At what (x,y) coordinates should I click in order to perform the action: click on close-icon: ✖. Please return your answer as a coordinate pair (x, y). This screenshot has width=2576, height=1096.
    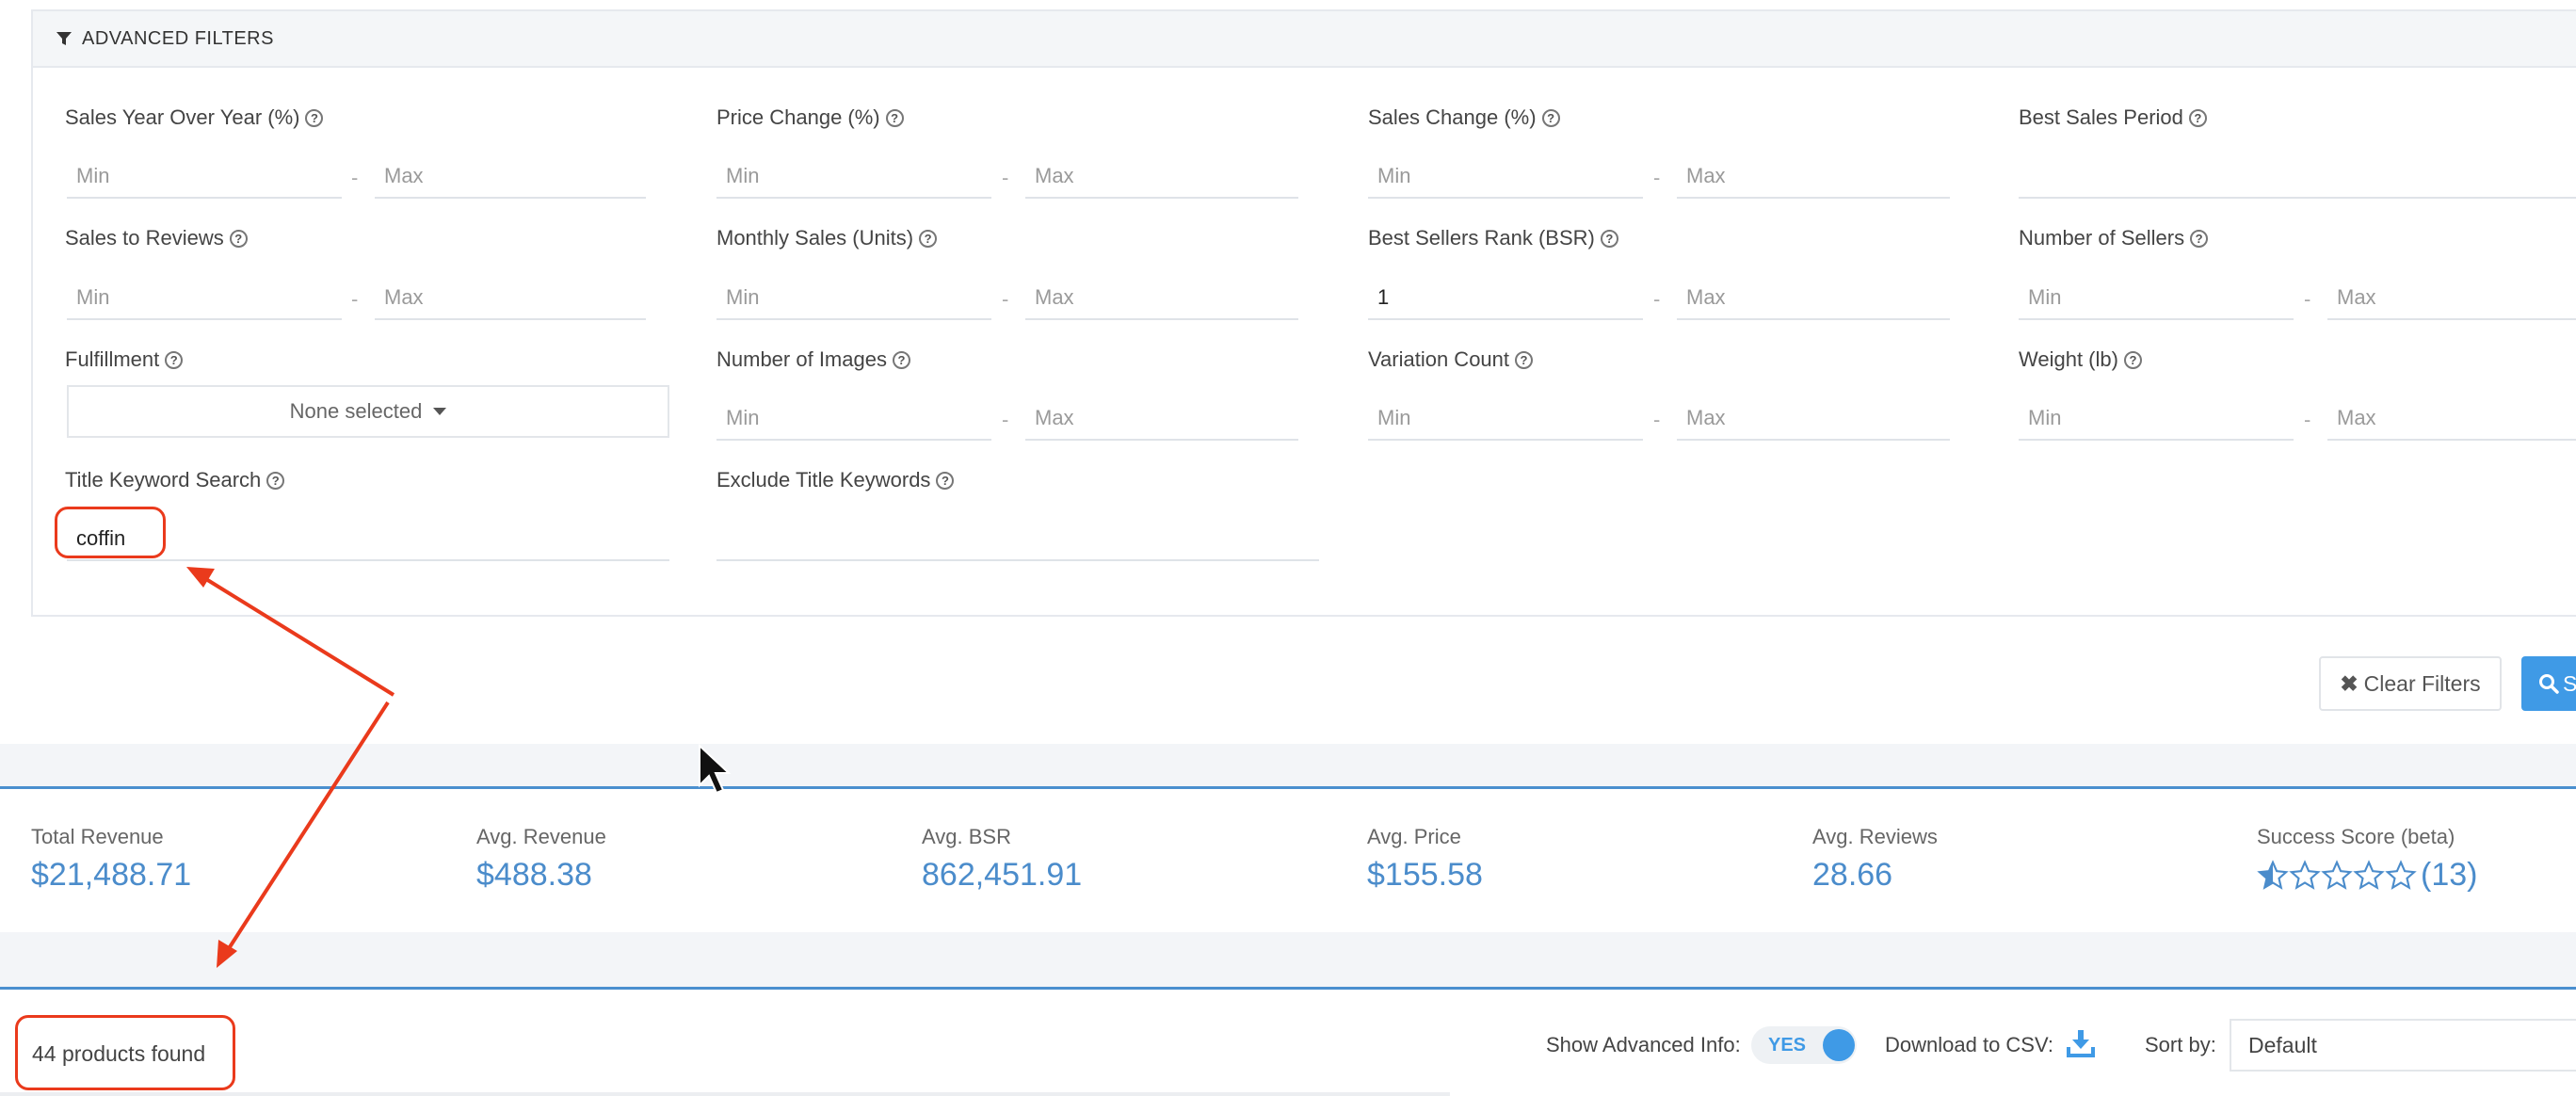
    Looking at the image, I should click on (2349, 683).